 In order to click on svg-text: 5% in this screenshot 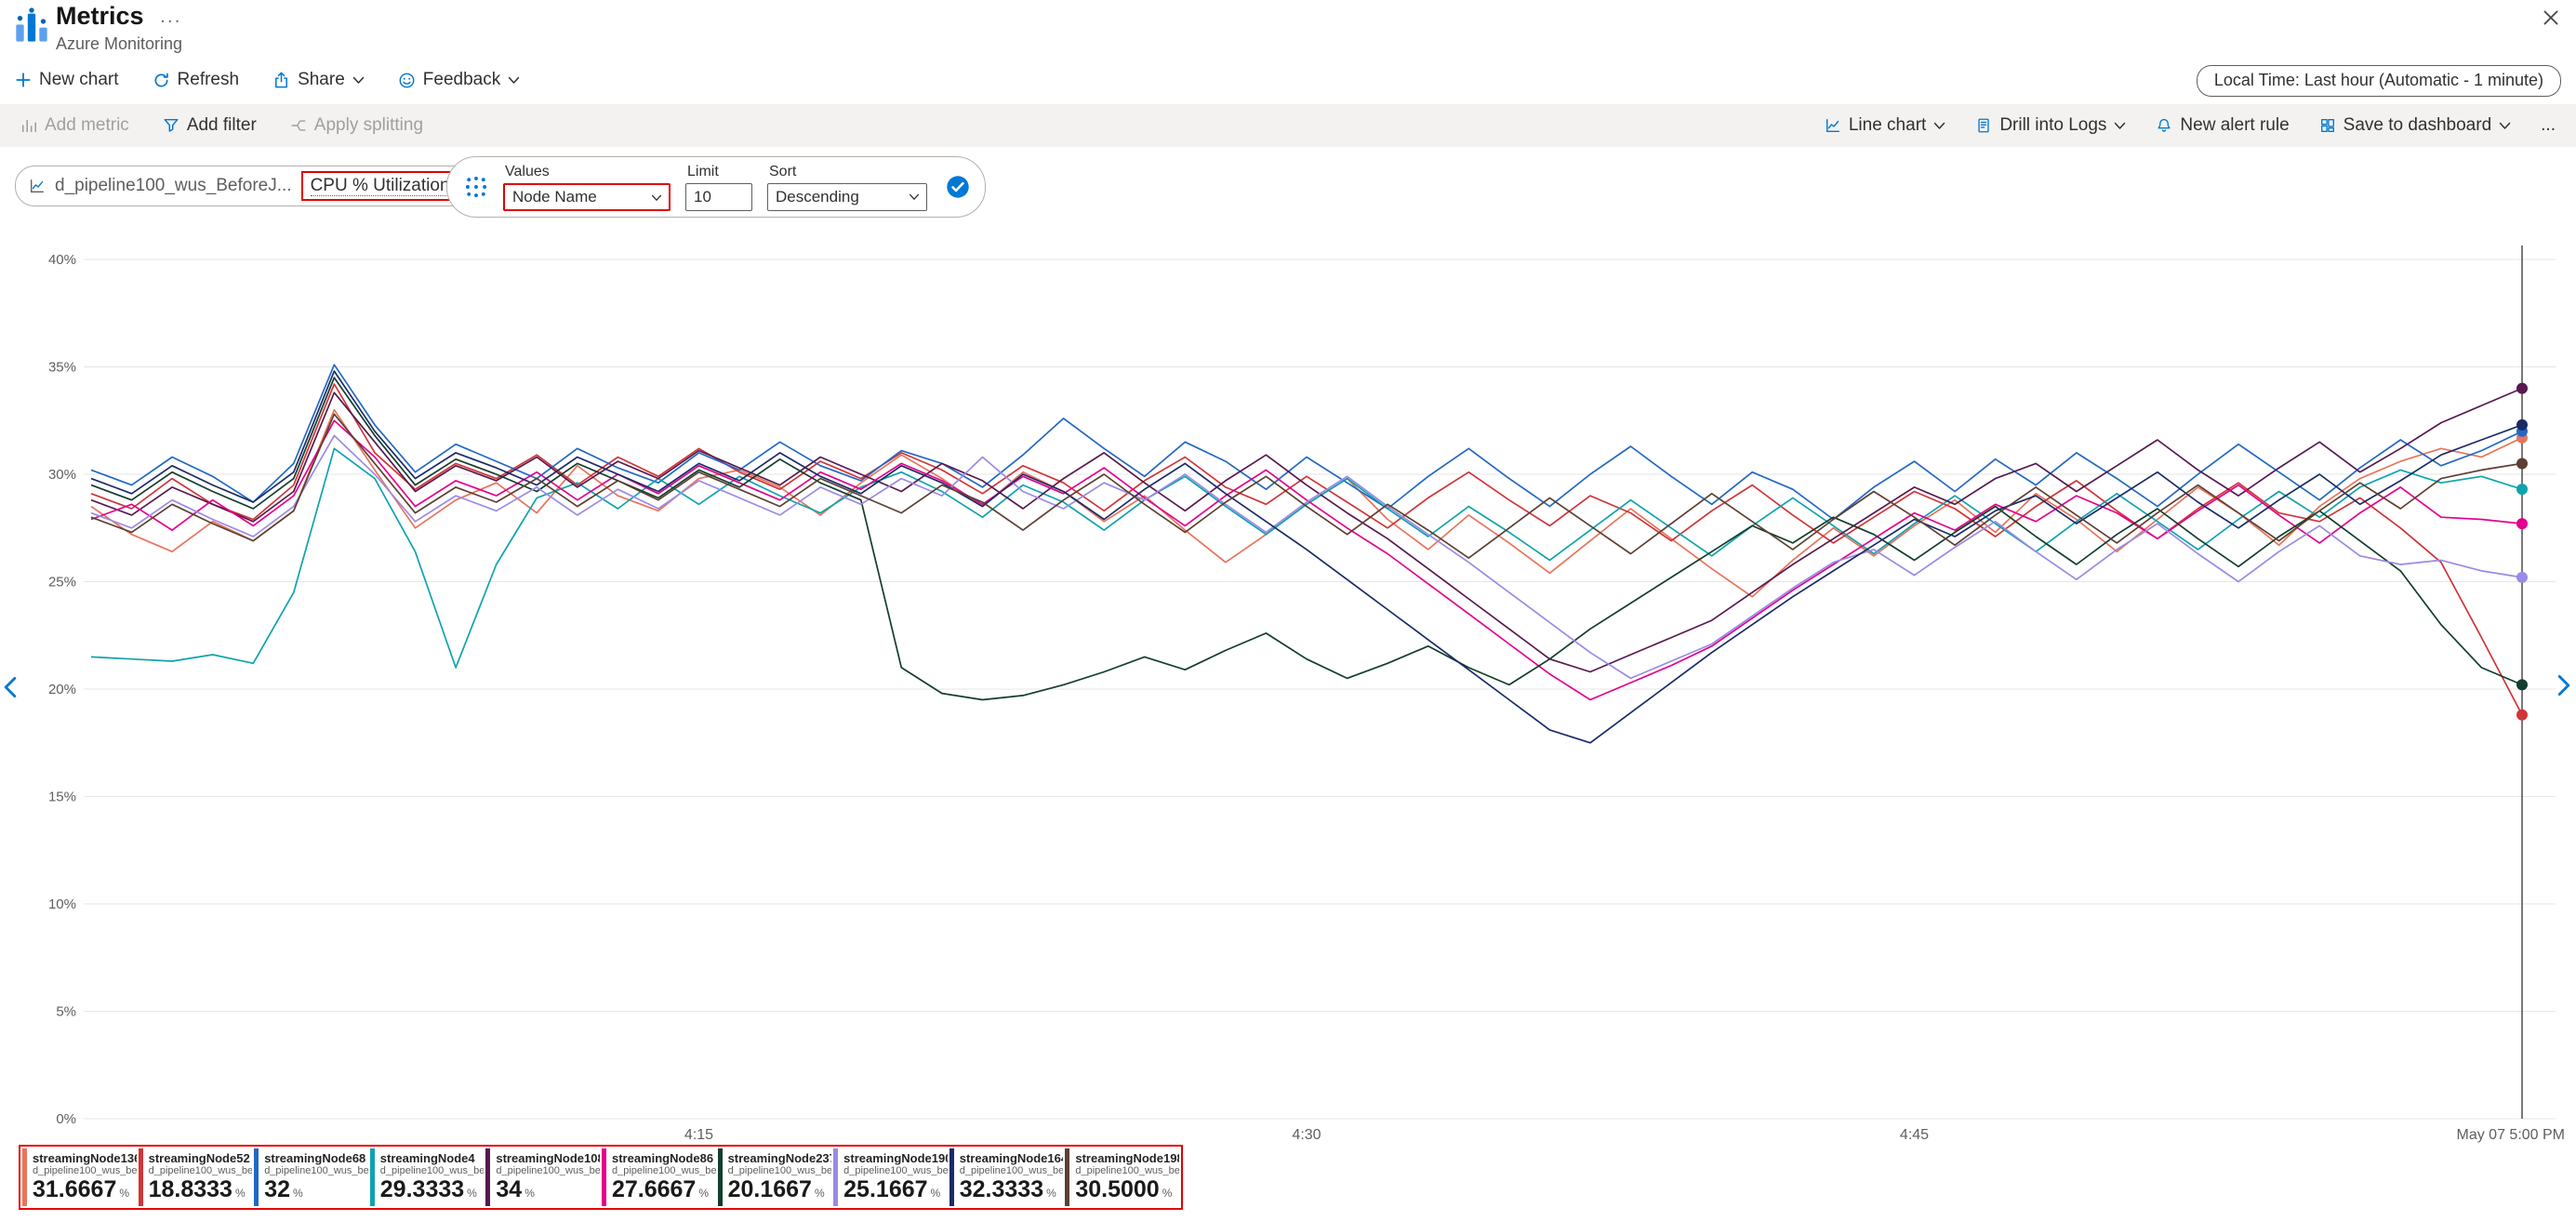, I will do `click(66, 1012)`.